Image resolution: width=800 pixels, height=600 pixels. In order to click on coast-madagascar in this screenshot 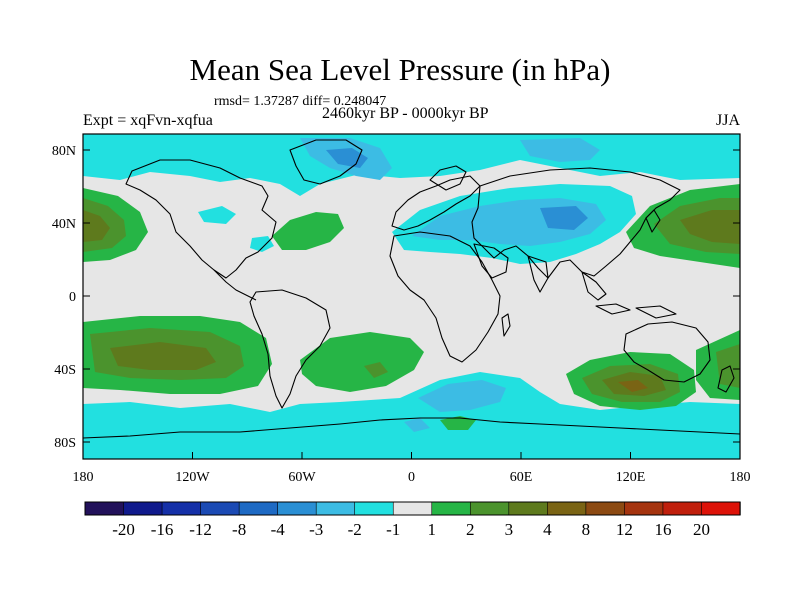, I will do `click(506, 325)`.